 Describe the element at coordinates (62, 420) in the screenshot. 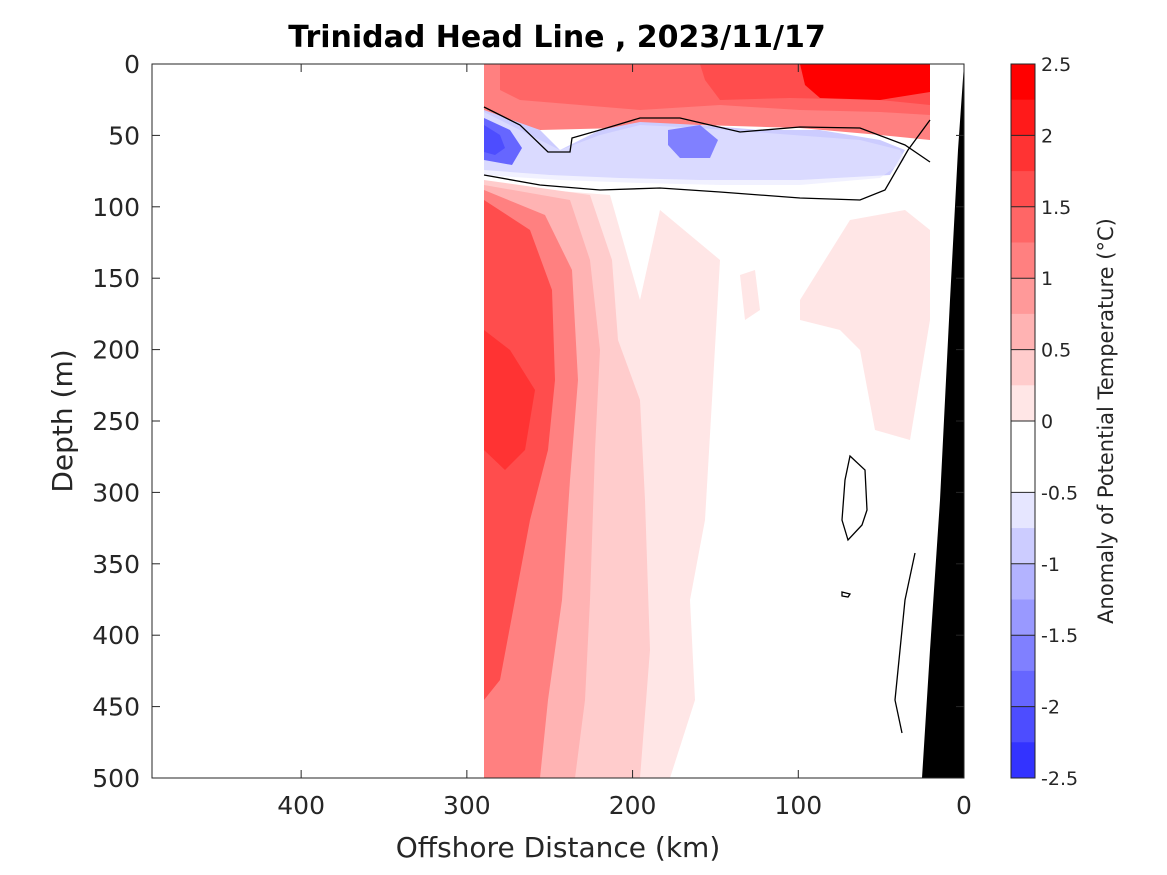

I see `y-axis-label: Depth (m)` at that location.